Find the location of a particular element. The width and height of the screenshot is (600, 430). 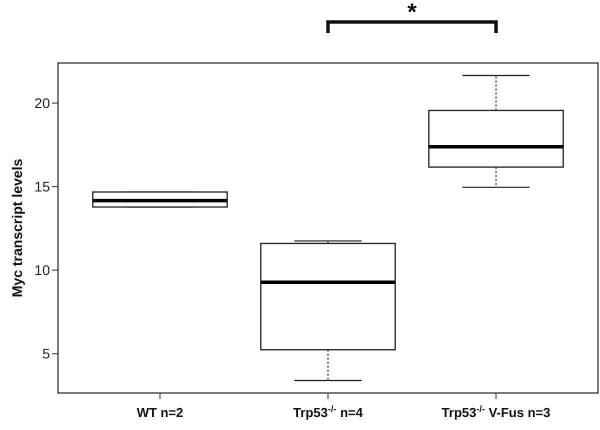

y-tick-label: 5 is located at coordinates (46, 354).